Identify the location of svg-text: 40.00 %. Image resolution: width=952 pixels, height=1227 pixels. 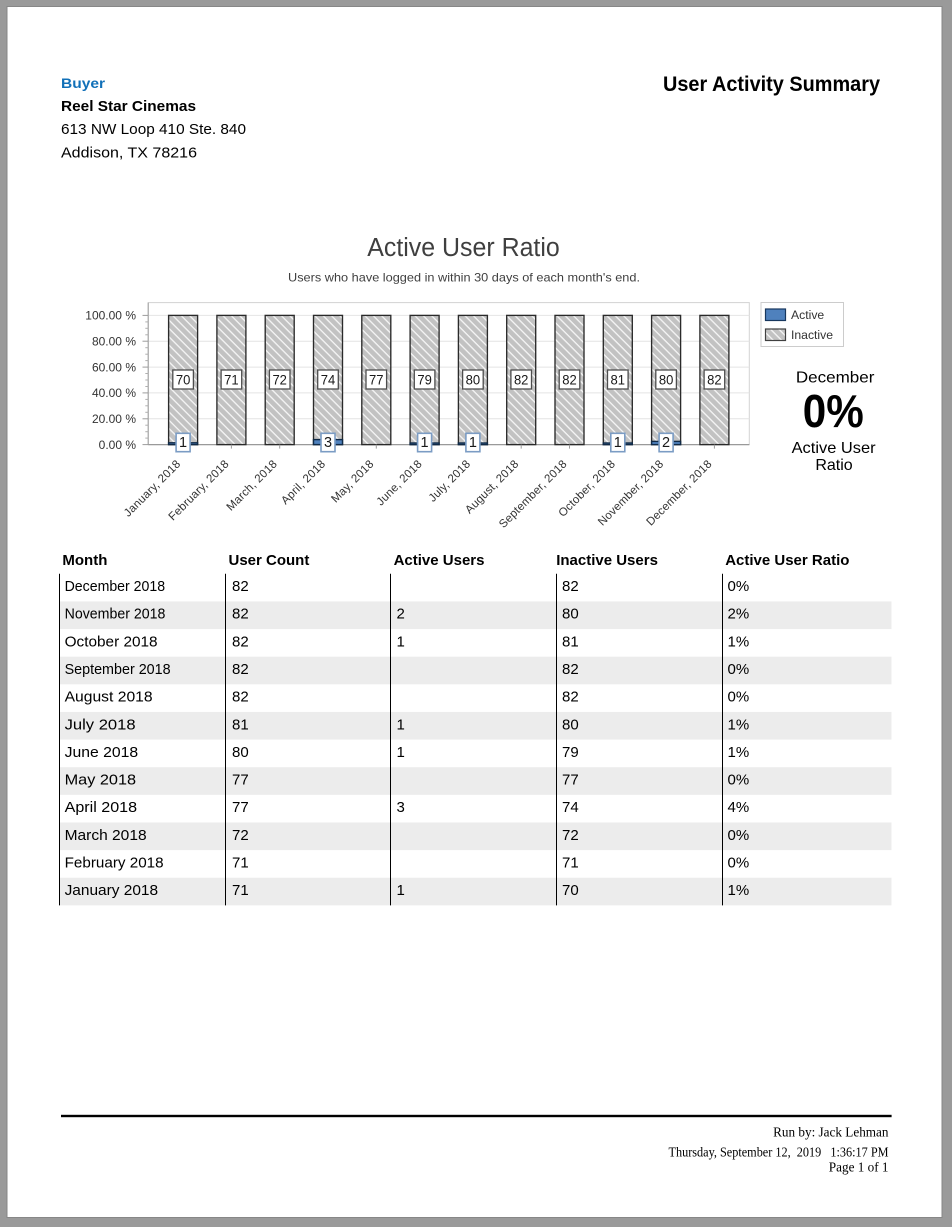
(114, 393).